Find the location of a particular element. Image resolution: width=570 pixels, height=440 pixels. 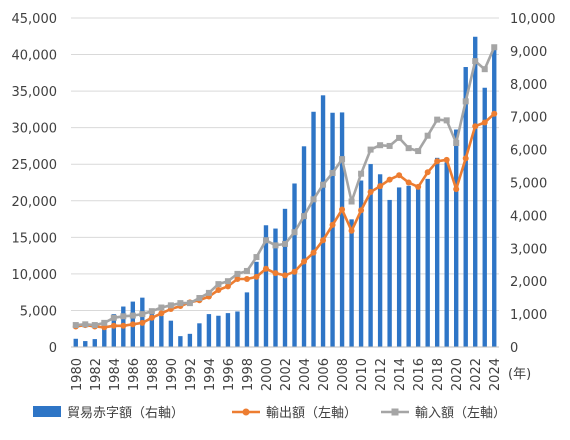

x-axis-tick-label: 2022 is located at coordinates (476, 374).